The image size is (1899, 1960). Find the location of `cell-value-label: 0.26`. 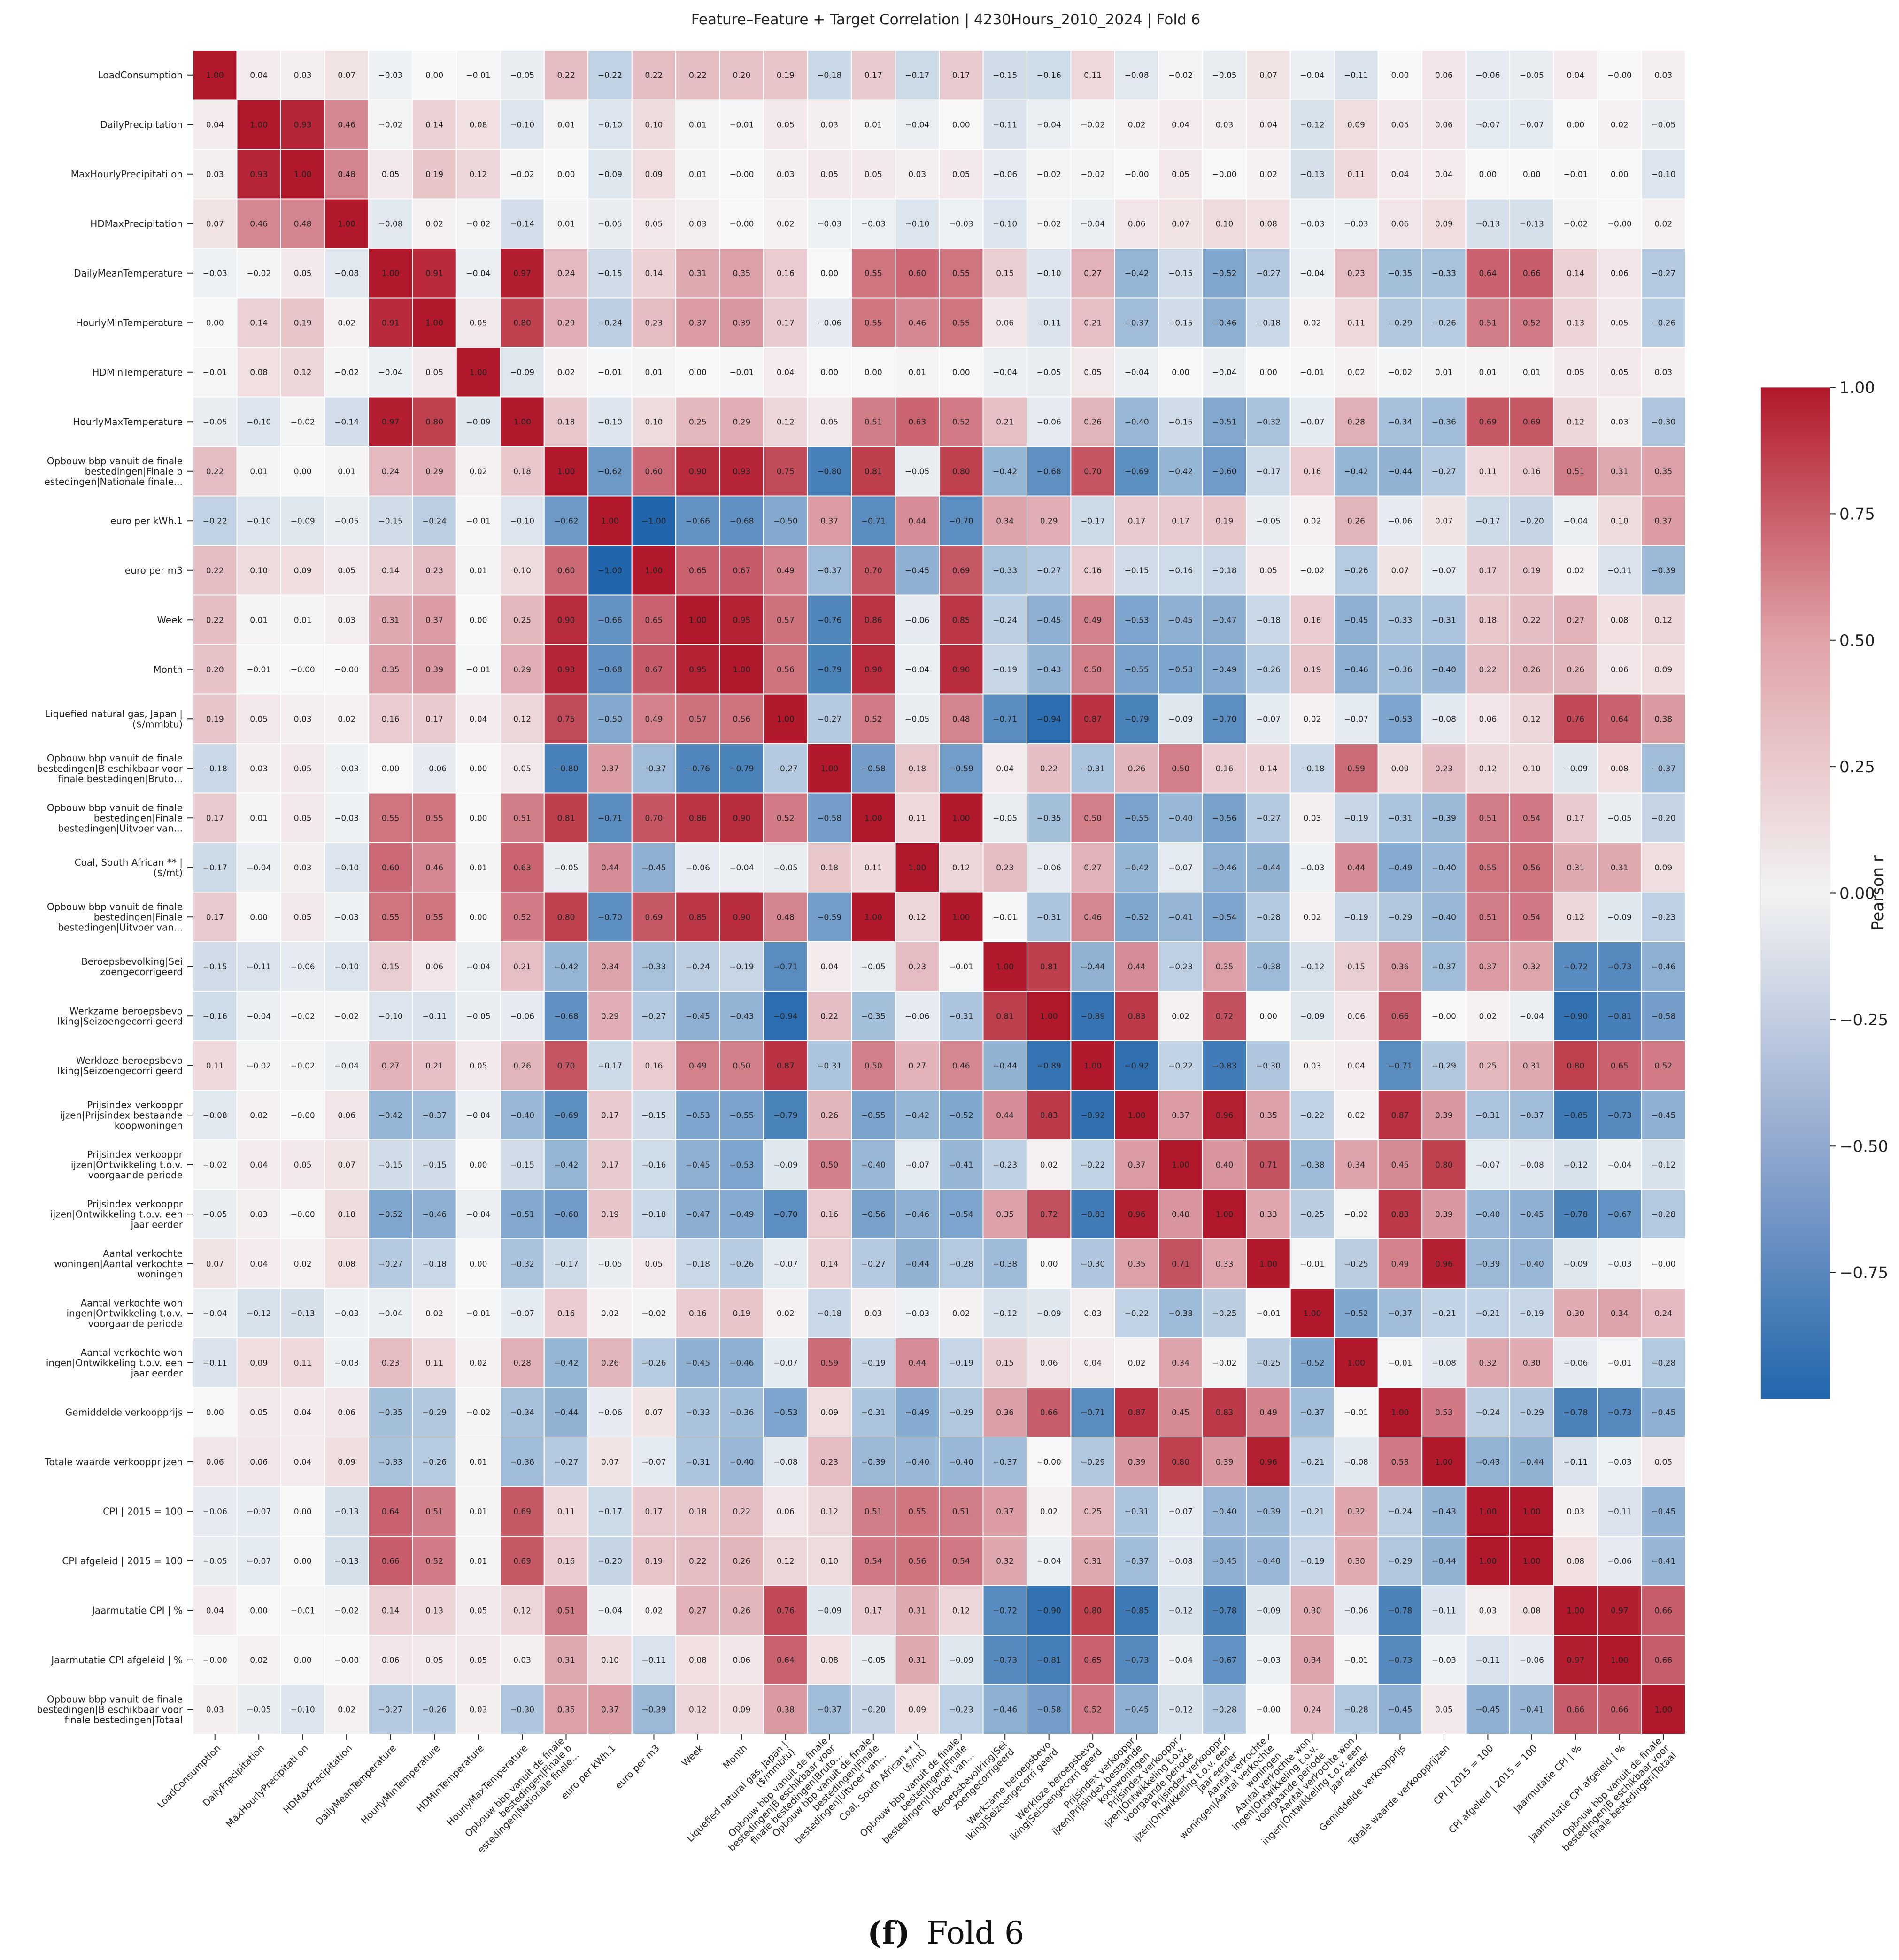

cell-value-label: 0.26 is located at coordinates (741, 1562).